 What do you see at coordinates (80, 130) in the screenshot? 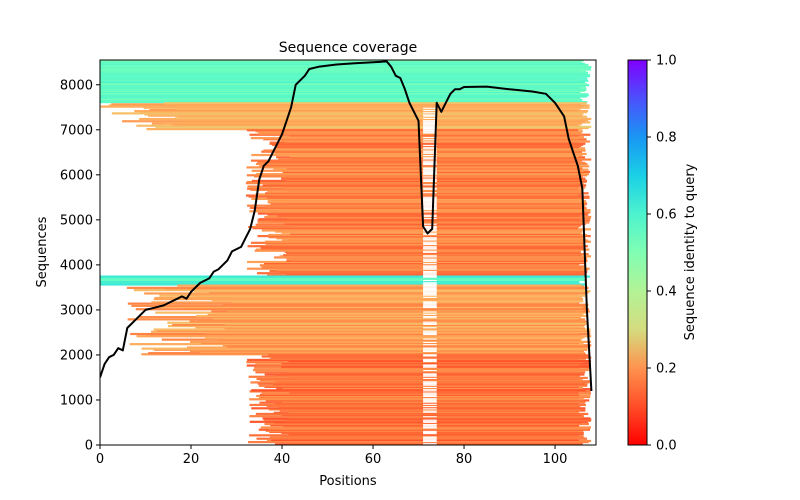
I see `y-tick: 7000` at bounding box center [80, 130].